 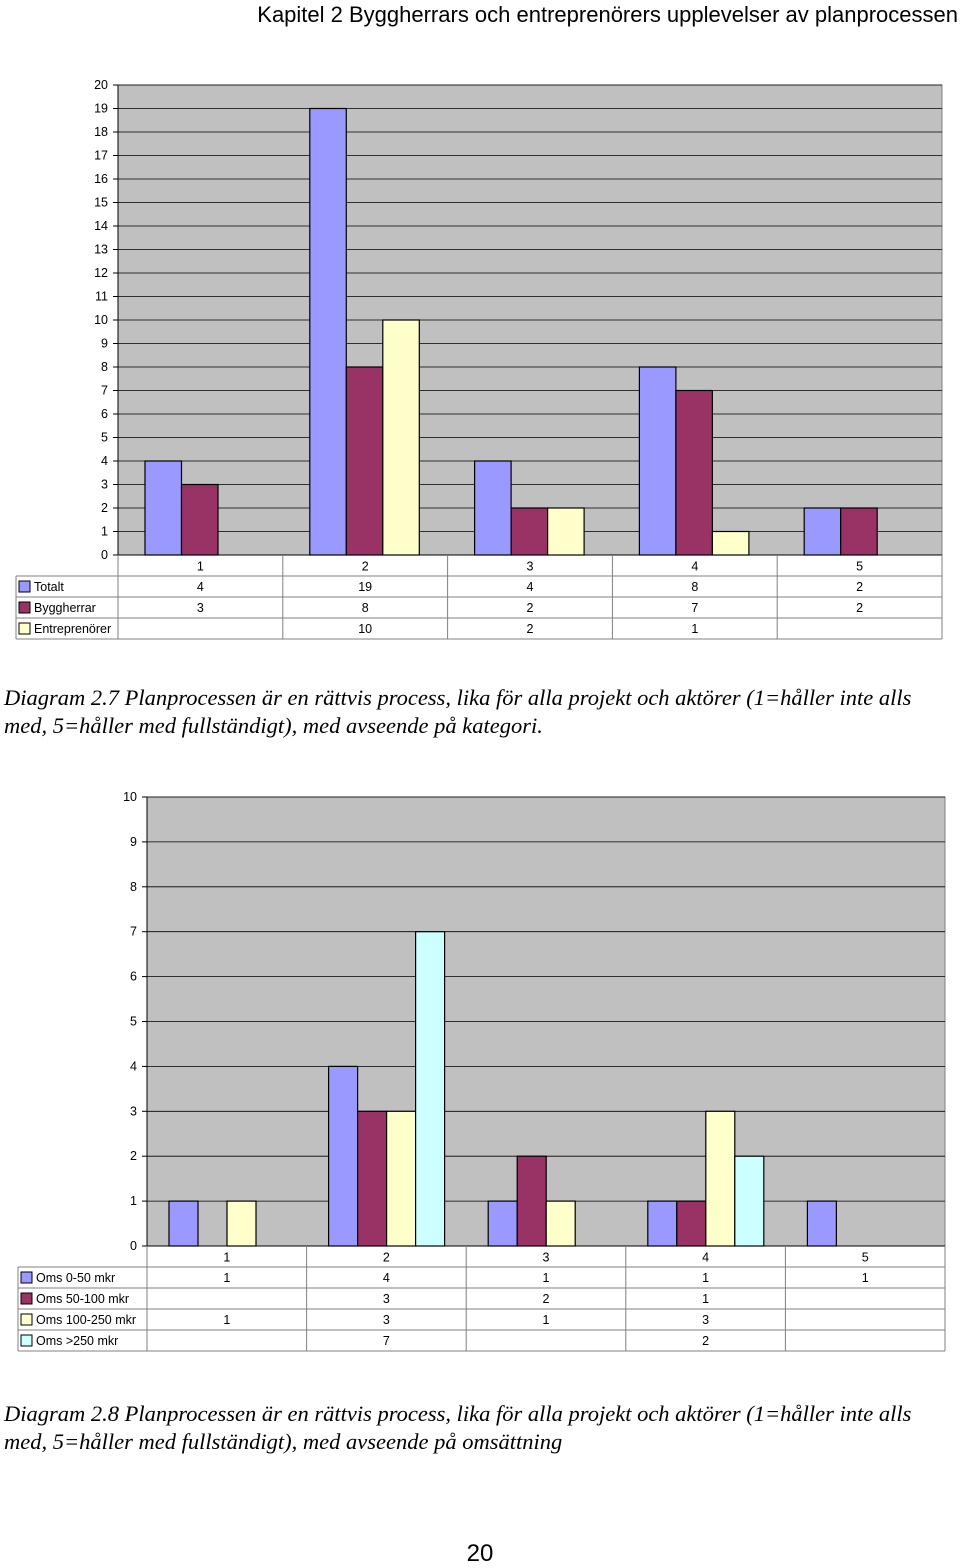 I want to click on y-tick-label: 11, so click(x=101, y=297).